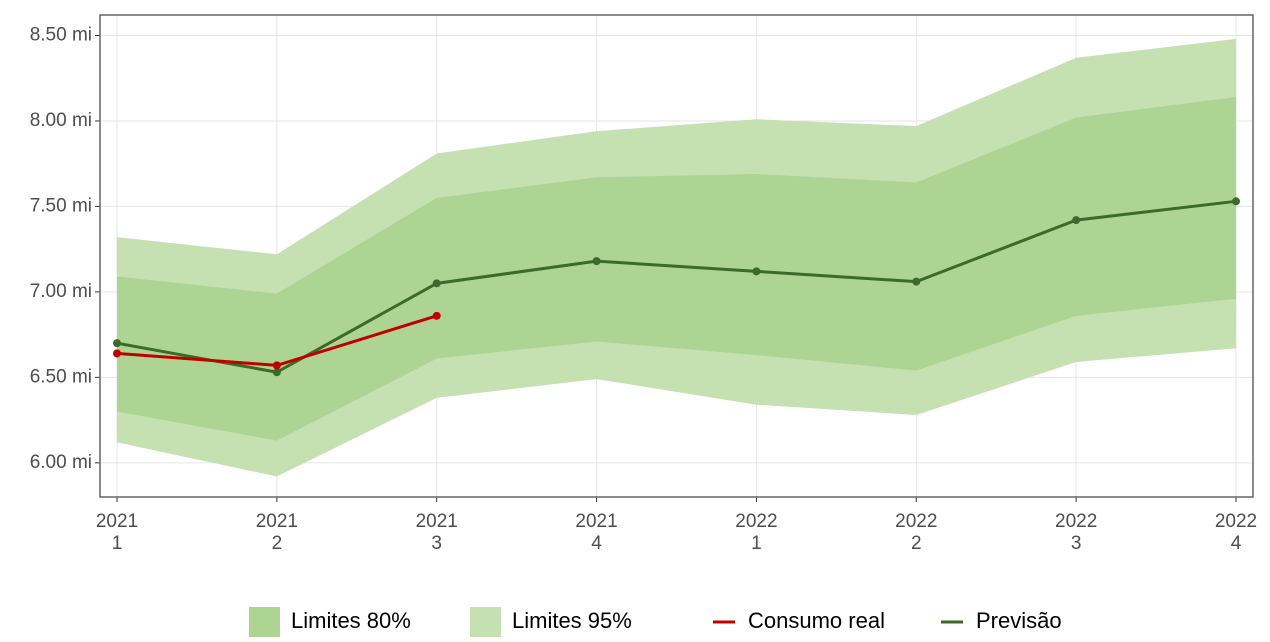 This screenshot has width=1270, height=642. I want to click on legend-label: Consumo real, so click(816, 620).